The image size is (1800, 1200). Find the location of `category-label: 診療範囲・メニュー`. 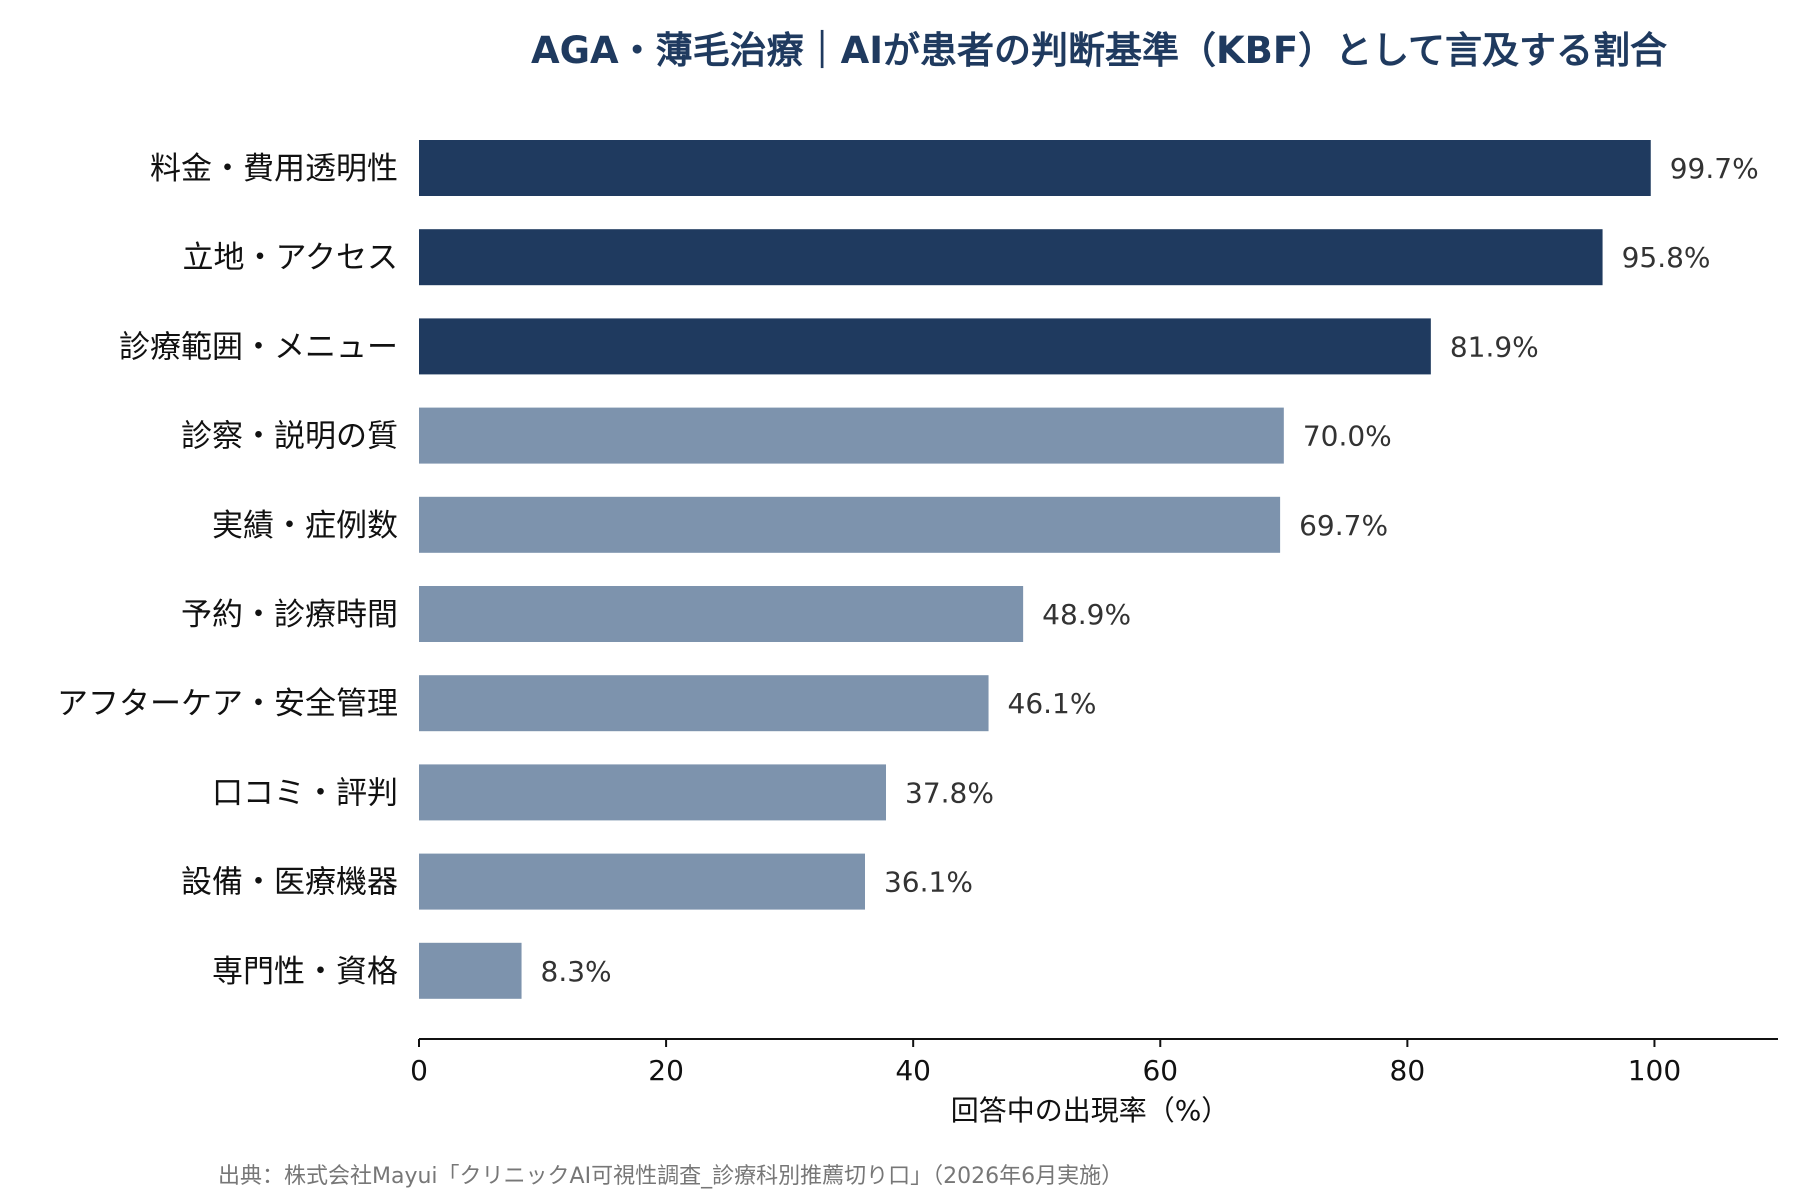

category-label: 診療範囲・メニュー is located at coordinates (258, 347).